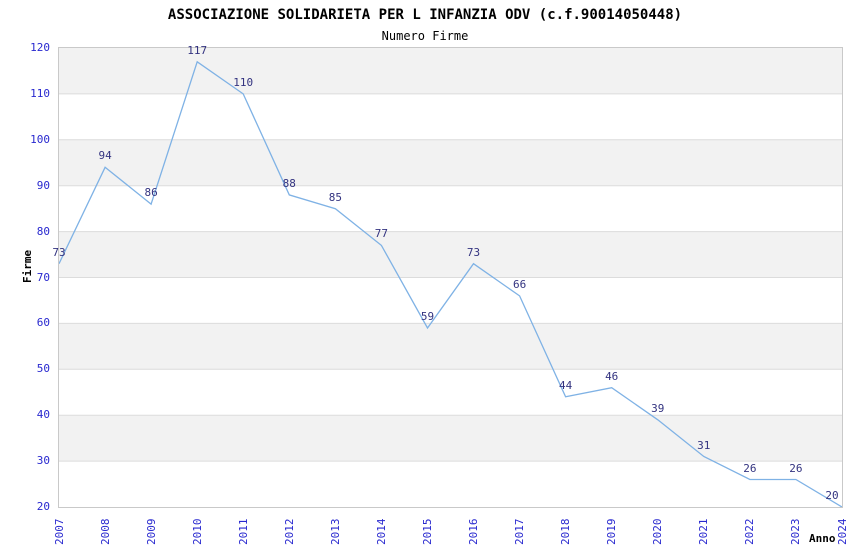 This screenshot has width=850, height=550. Describe the element at coordinates (43, 506) in the screenshot. I see `y-tick-label: 20` at that location.